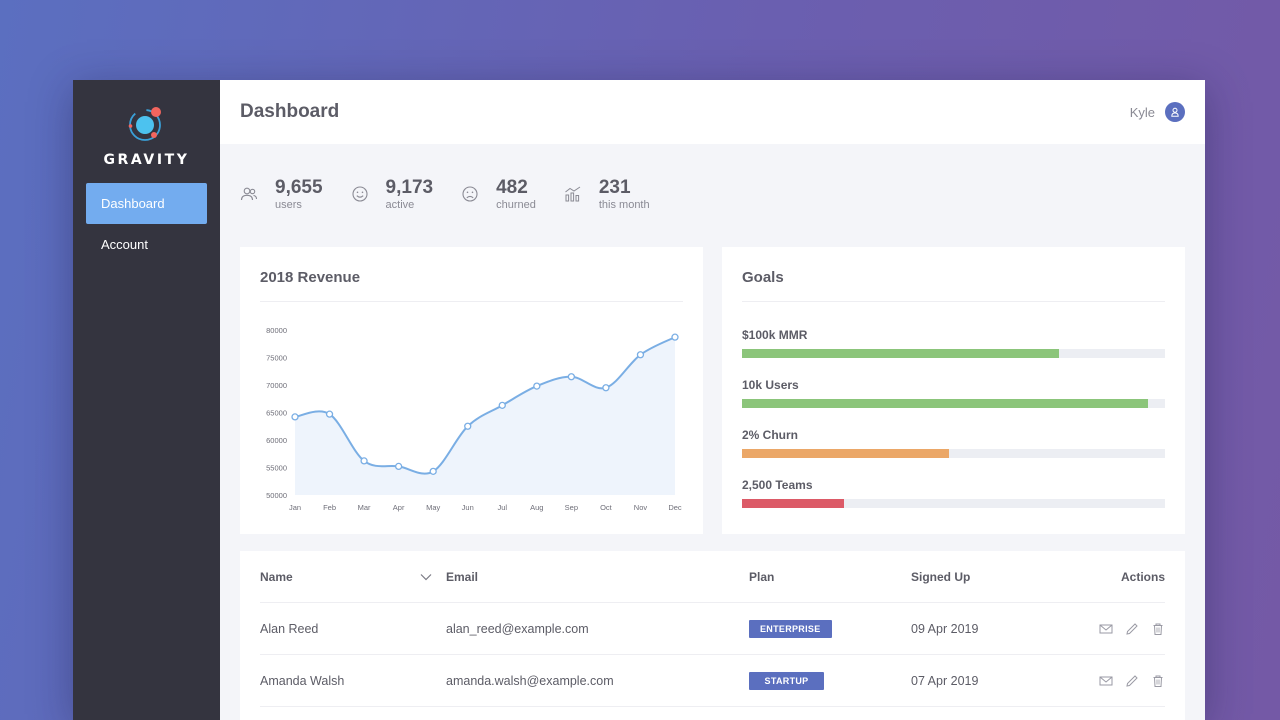  Describe the element at coordinates (426, 577) in the screenshot. I see `chevron-down-icon` at that location.